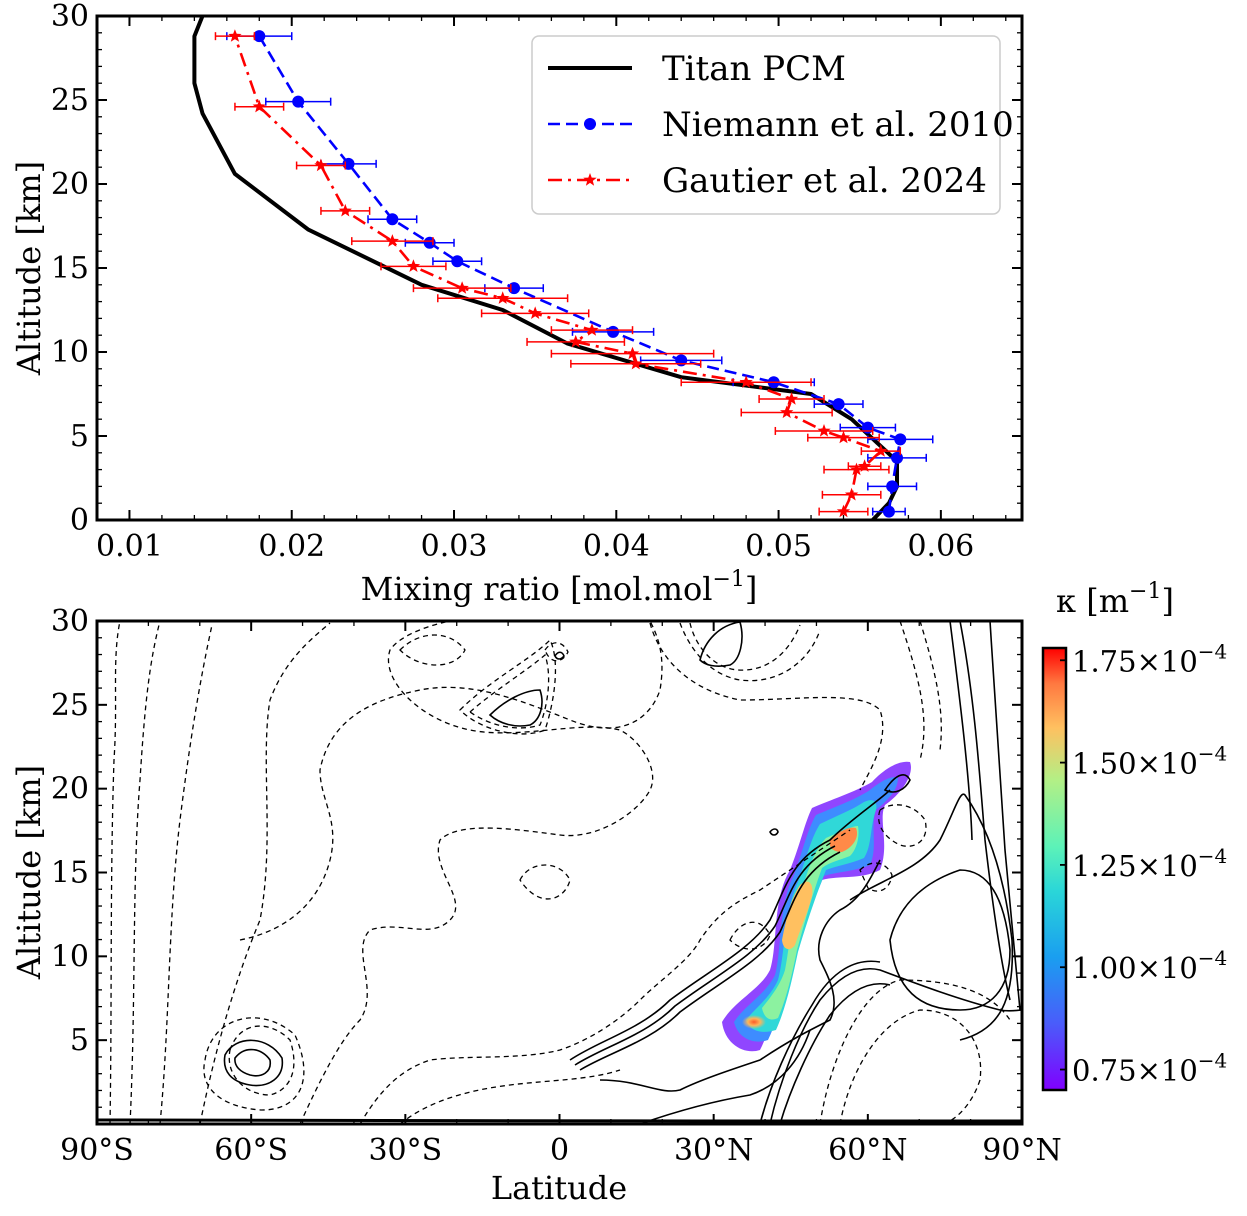  Describe the element at coordinates (79, 436) in the screenshot. I see `y-tick-label: 5` at that location.